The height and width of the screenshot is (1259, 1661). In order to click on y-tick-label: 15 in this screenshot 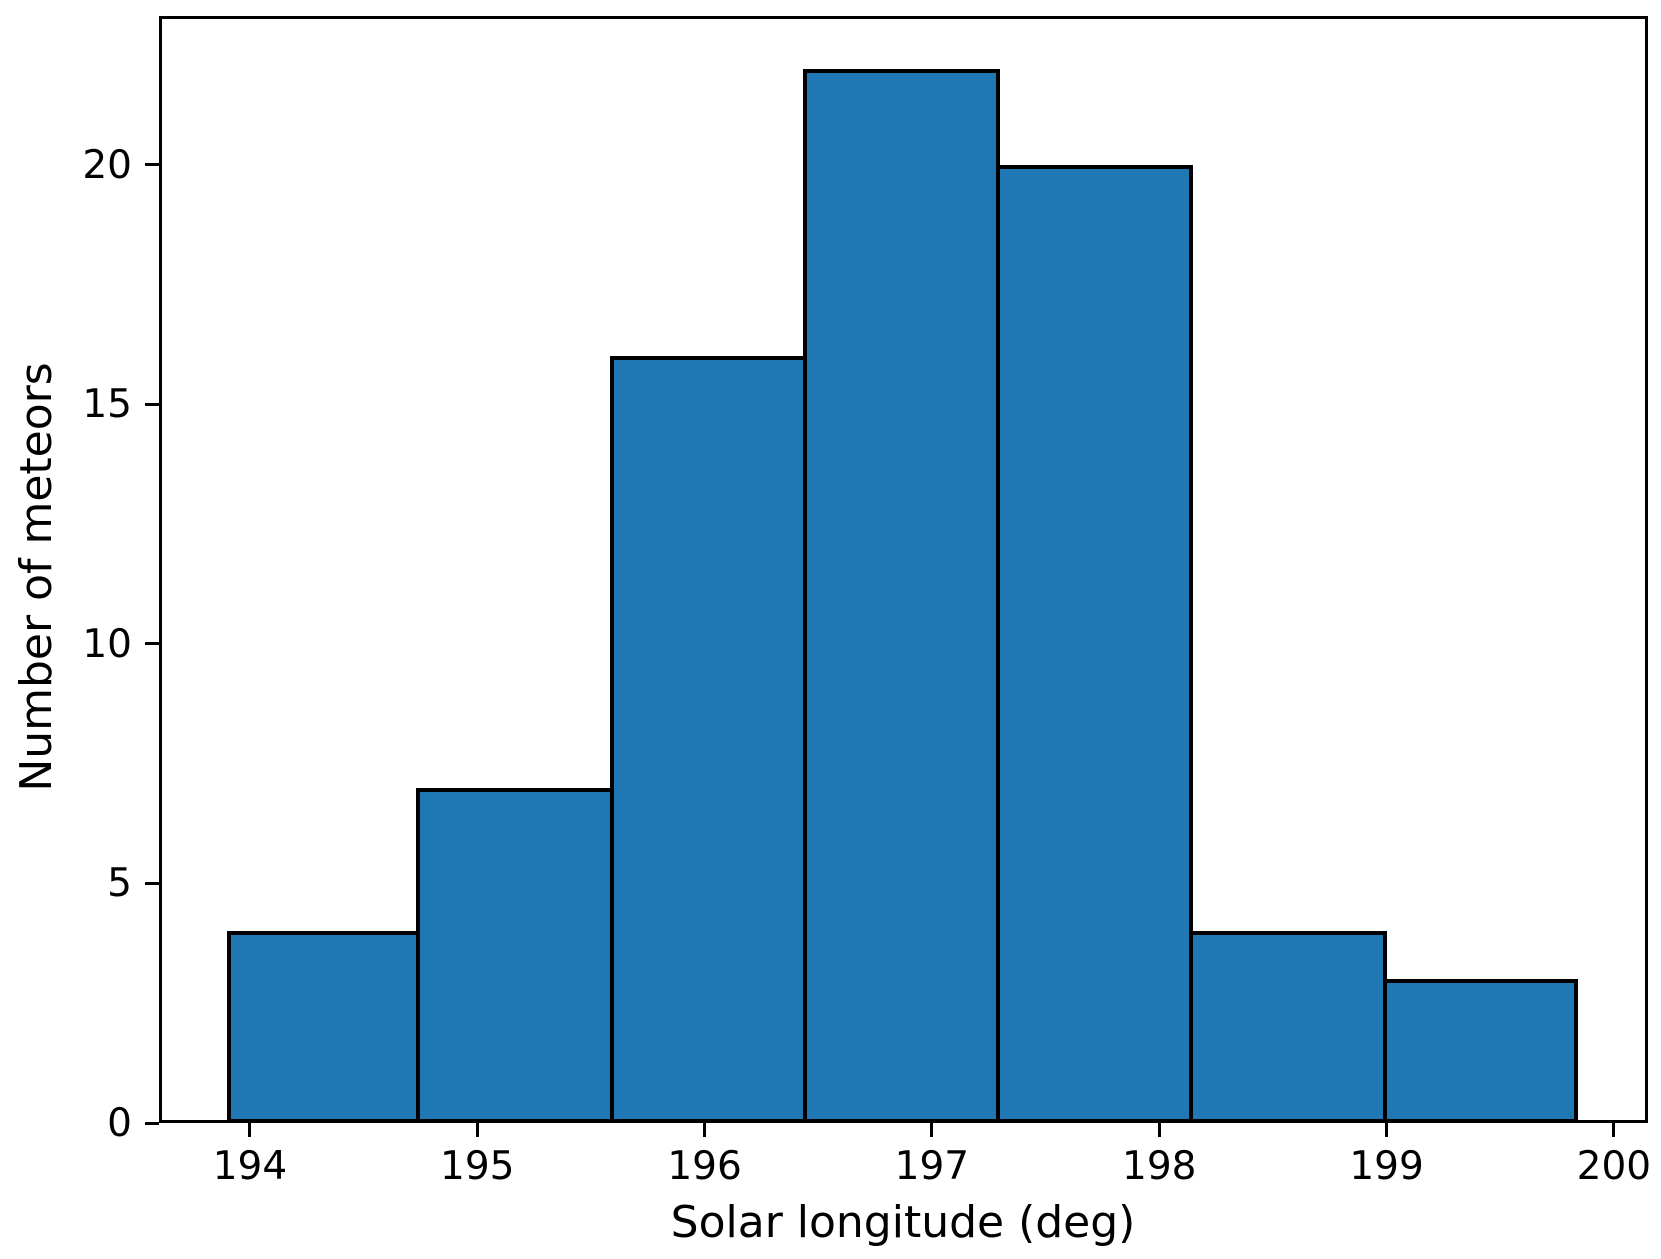, I will do `click(107, 405)`.